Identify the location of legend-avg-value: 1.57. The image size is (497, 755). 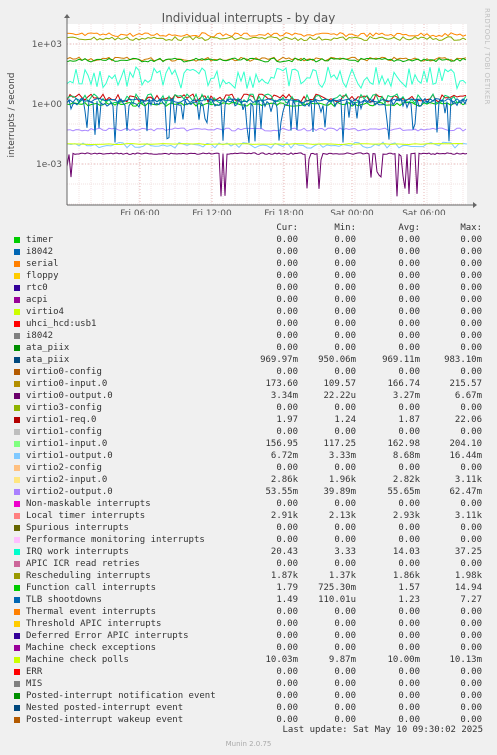
(409, 588).